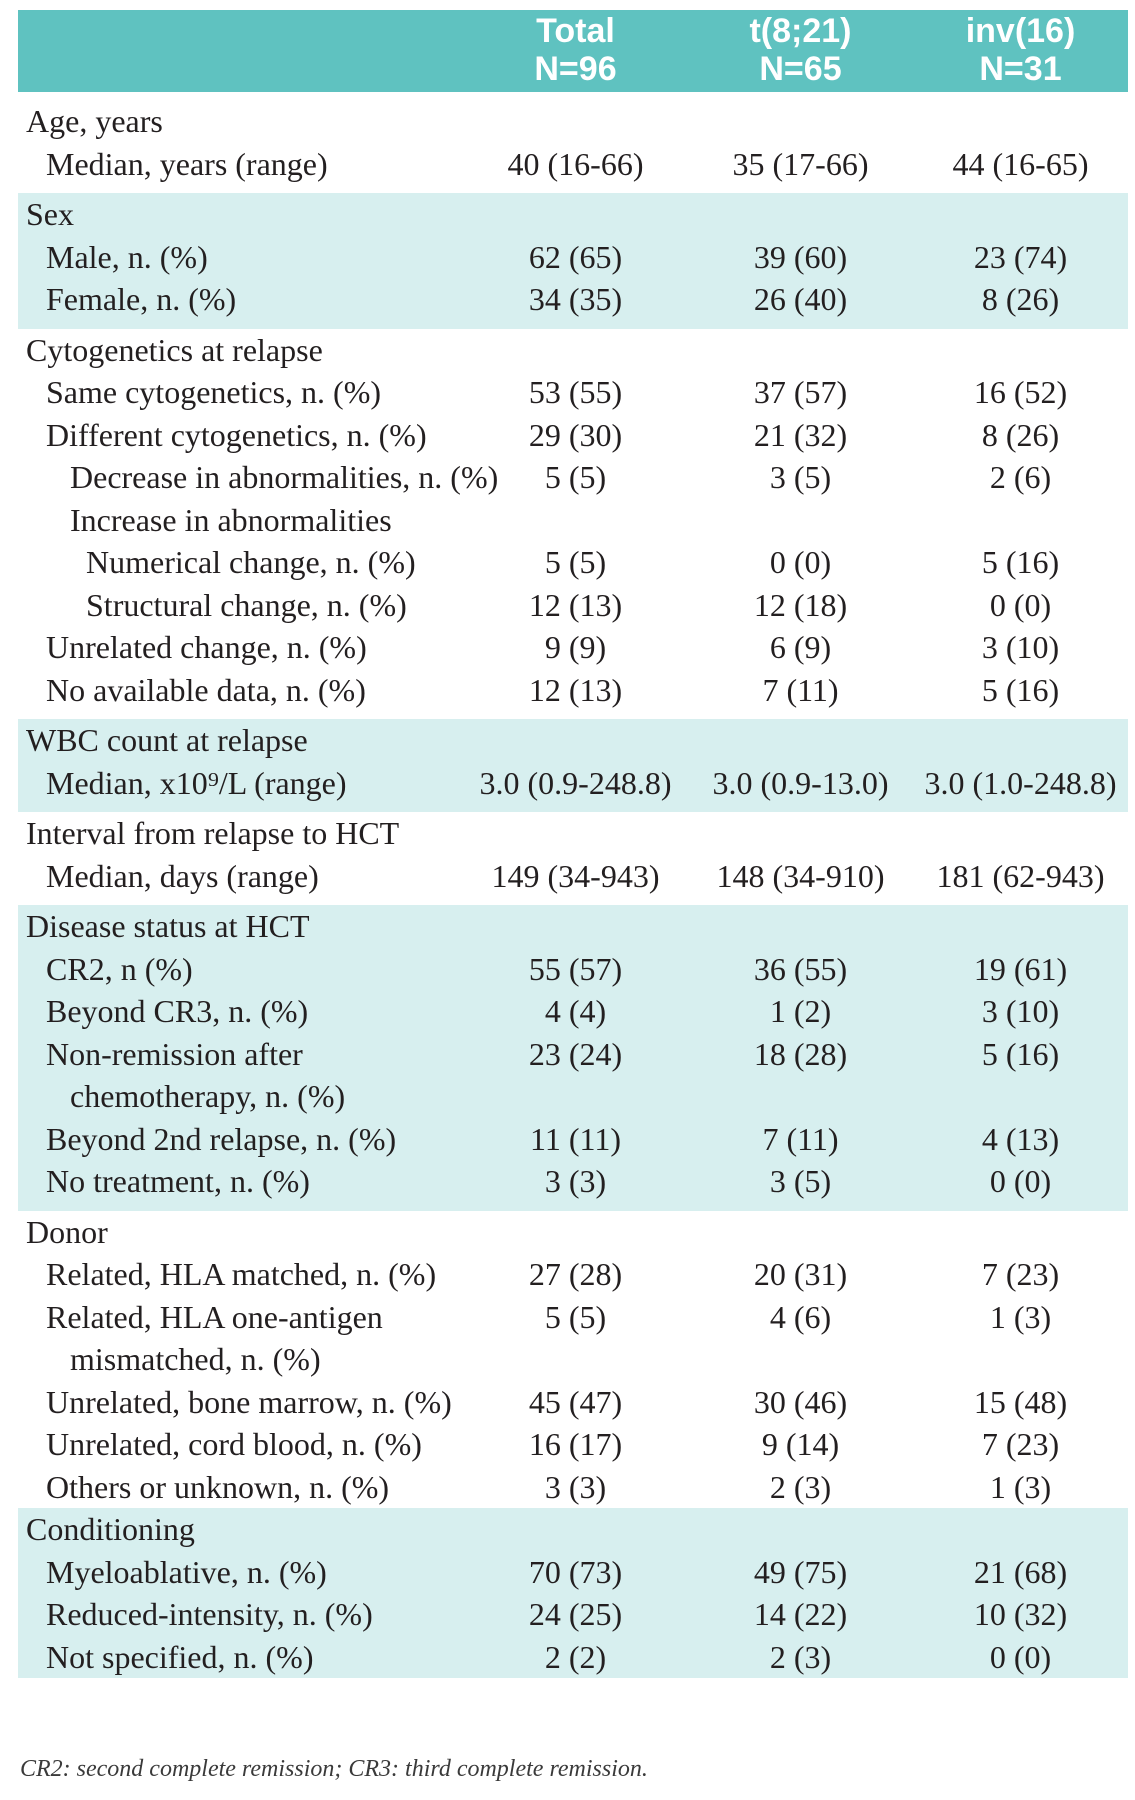 The width and height of the screenshot is (1135, 1800). I want to click on cell-t821: 26 (40), so click(800, 299).